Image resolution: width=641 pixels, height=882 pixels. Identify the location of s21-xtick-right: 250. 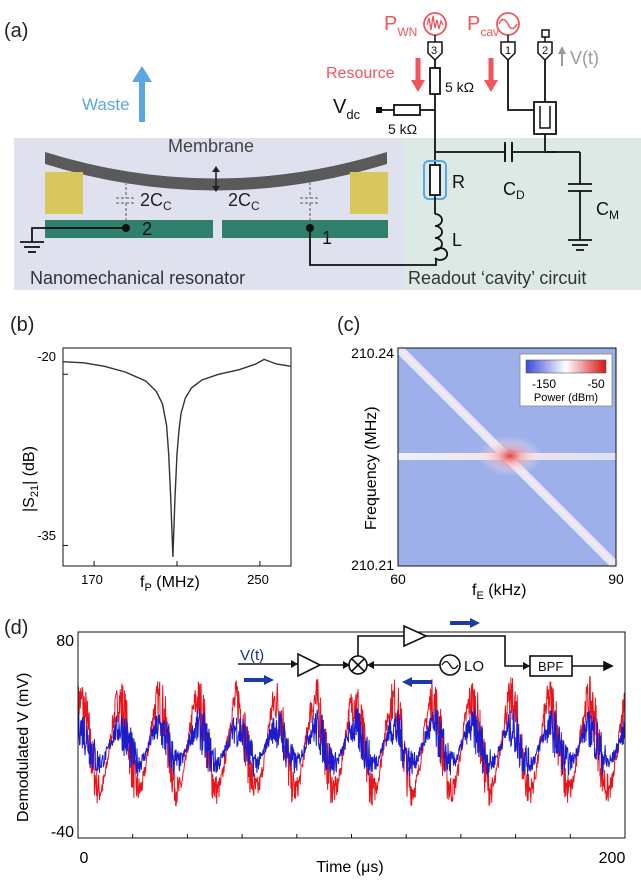
(258, 579).